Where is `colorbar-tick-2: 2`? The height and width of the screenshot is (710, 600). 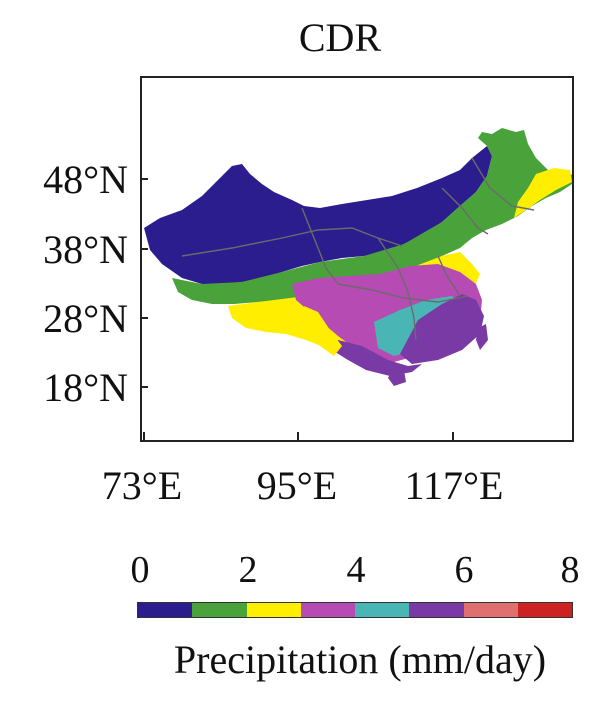 colorbar-tick-2: 2 is located at coordinates (248, 570).